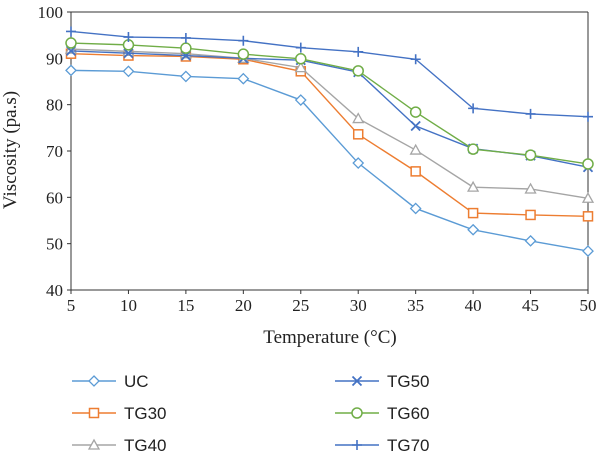 The image size is (600, 459). I want to click on x-axis-title: Temperature (°C), so click(329, 337).